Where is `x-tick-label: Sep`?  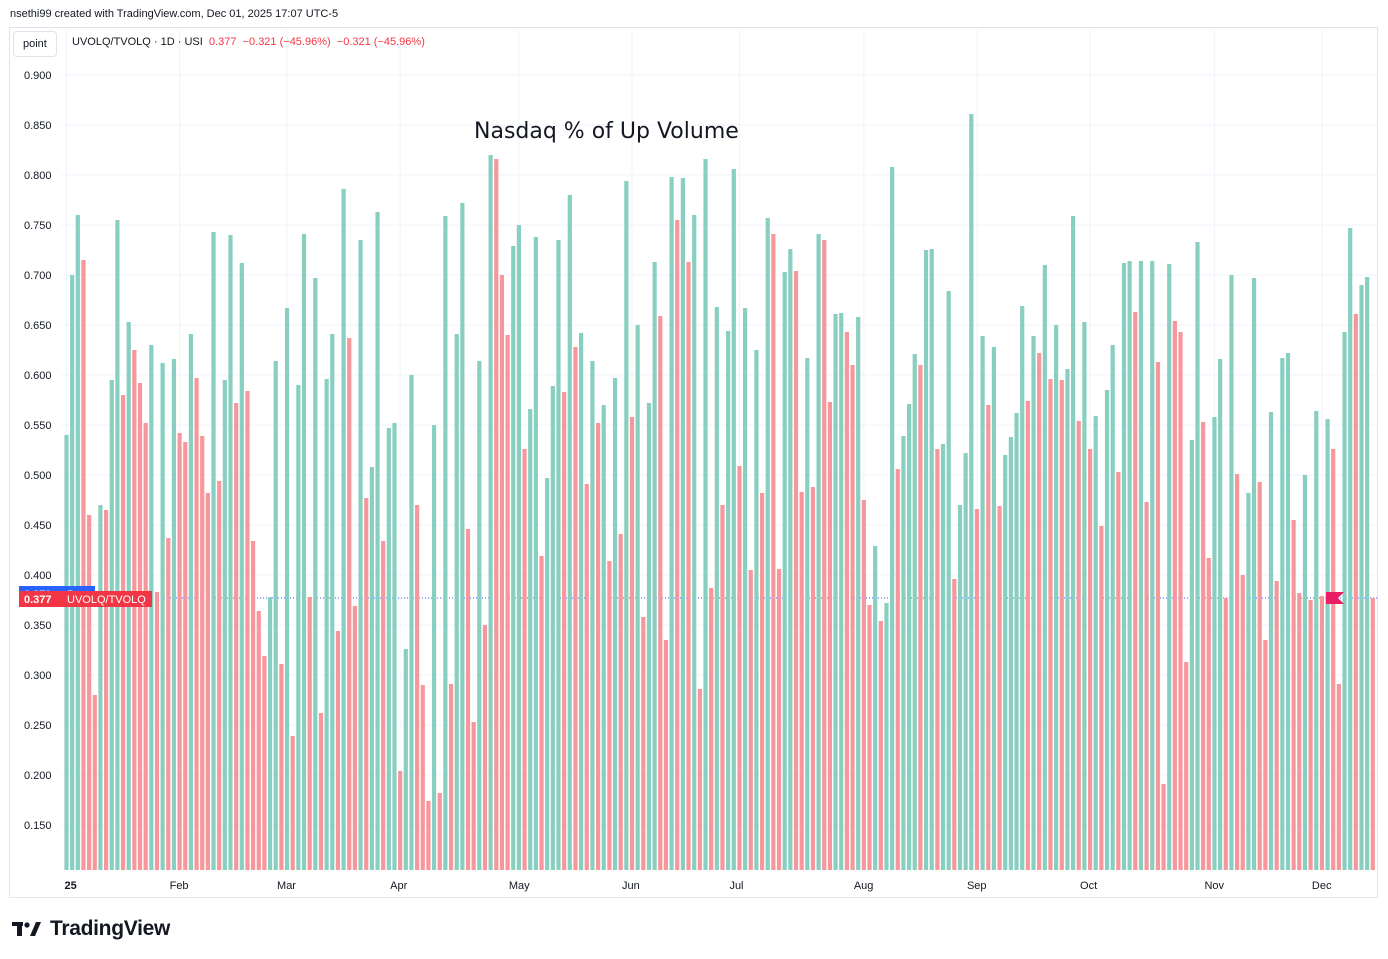 x-tick-label: Sep is located at coordinates (977, 886).